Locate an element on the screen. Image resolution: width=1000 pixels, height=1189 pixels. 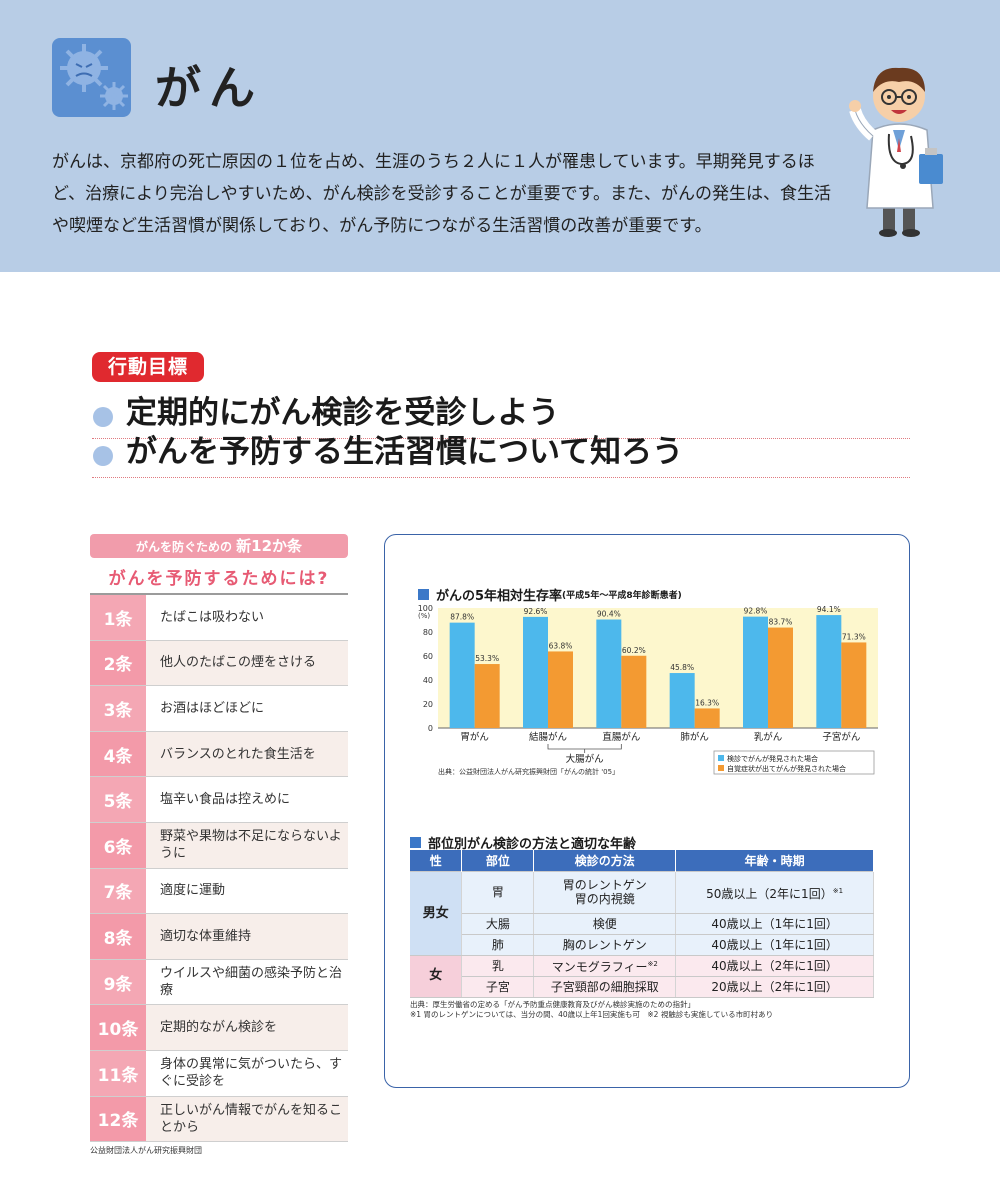
table-header-row: 性 部位 検診の方法 年齢・時期 is located at coordinates (642, 860).